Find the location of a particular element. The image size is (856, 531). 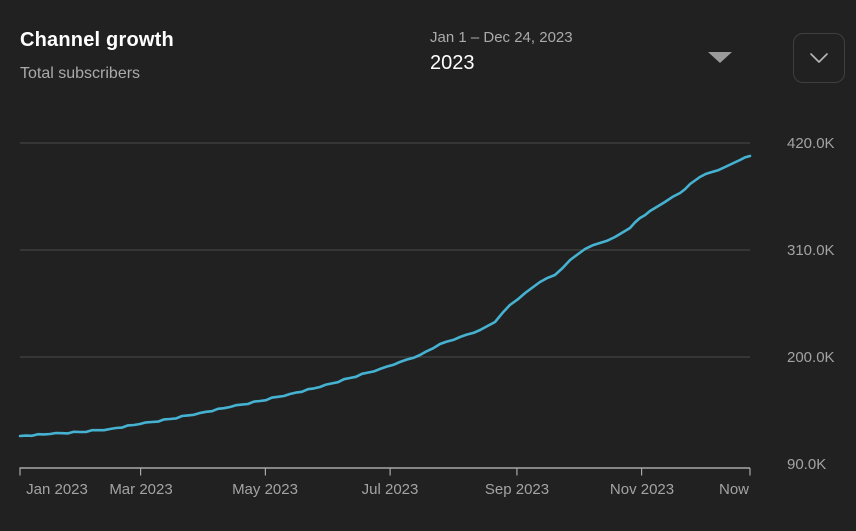

x-axis-tick-label: Now is located at coordinates (733, 489).